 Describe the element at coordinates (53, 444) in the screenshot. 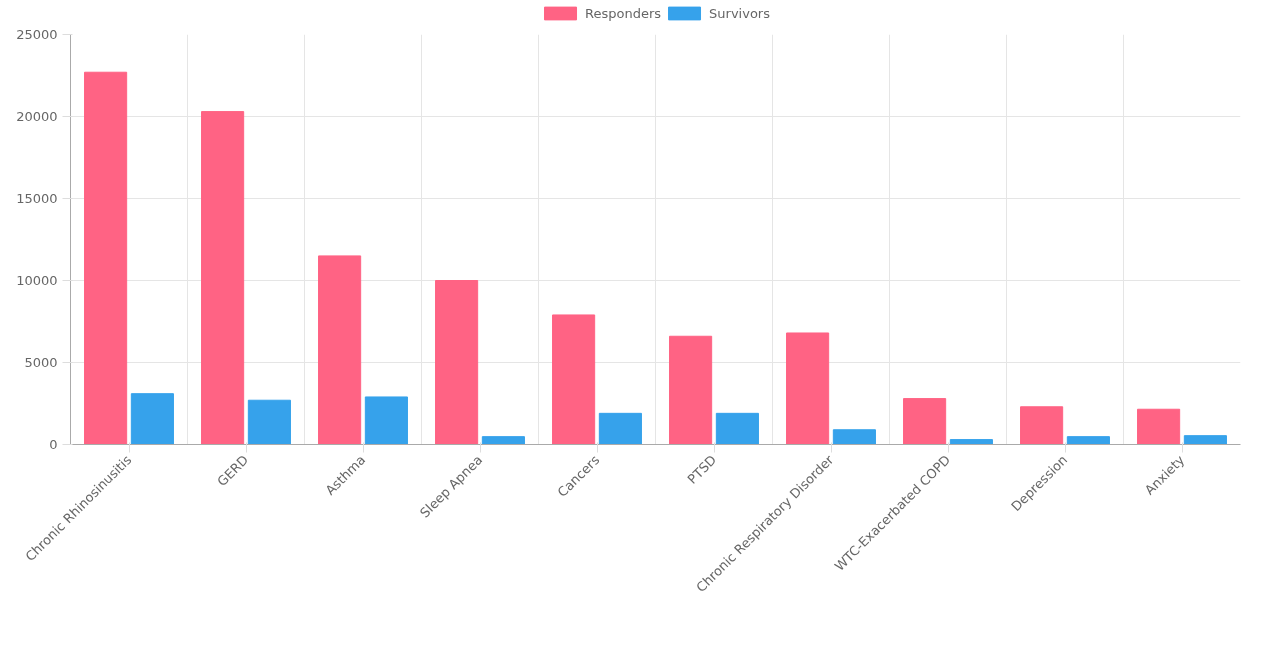

I see `y-tick-label: 0` at that location.